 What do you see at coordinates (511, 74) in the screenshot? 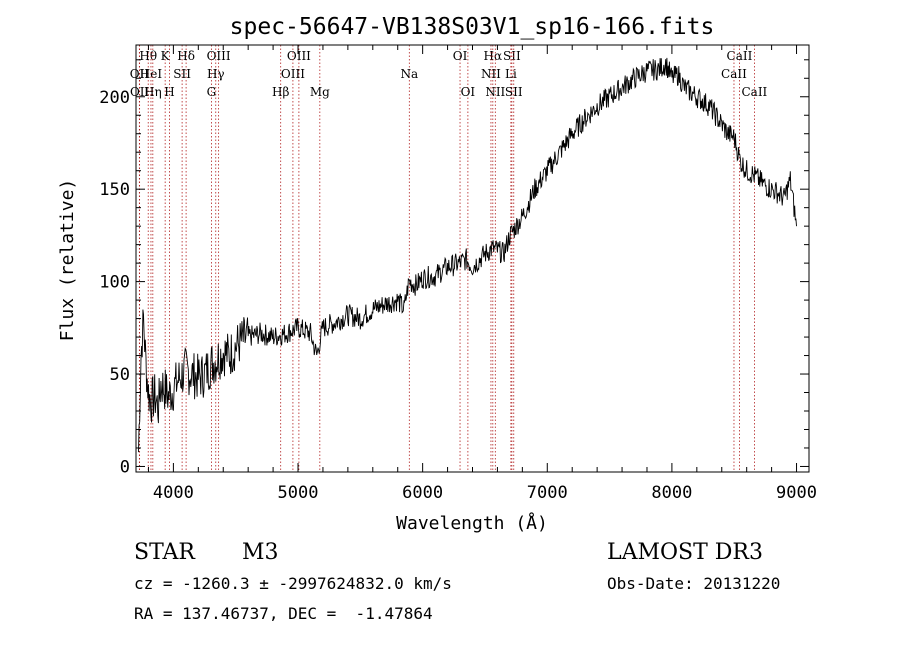
I see `line-marker-label: Li` at bounding box center [511, 74].